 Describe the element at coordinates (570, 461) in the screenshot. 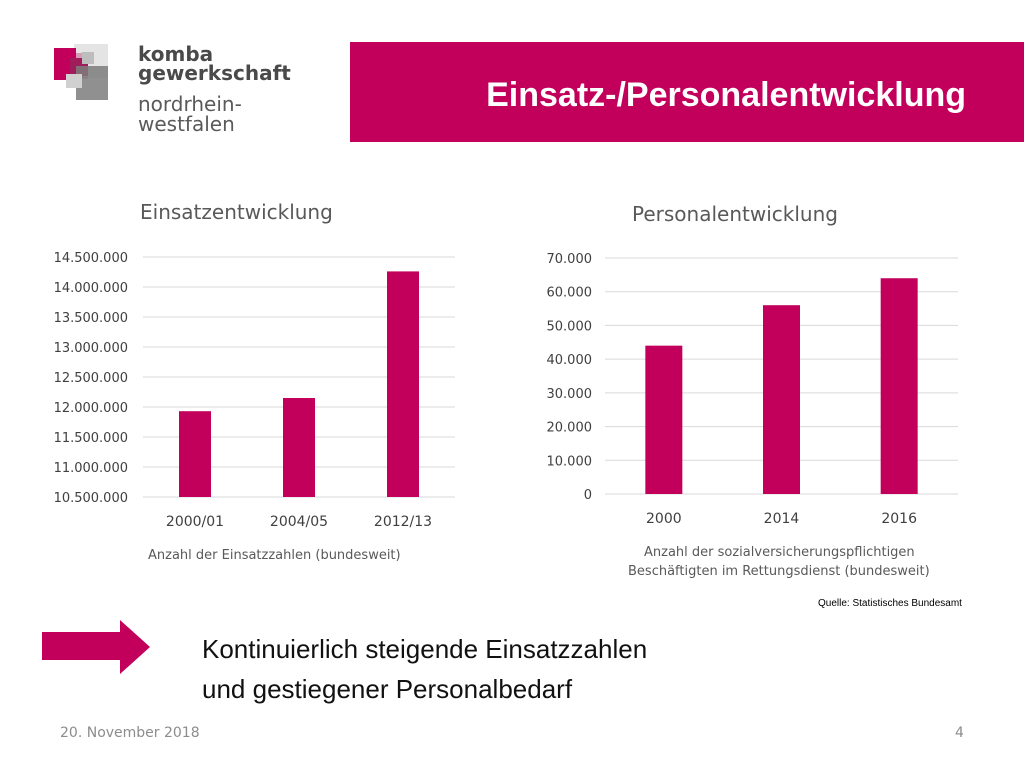

I see `chart2-ytick-label: 10.000` at that location.